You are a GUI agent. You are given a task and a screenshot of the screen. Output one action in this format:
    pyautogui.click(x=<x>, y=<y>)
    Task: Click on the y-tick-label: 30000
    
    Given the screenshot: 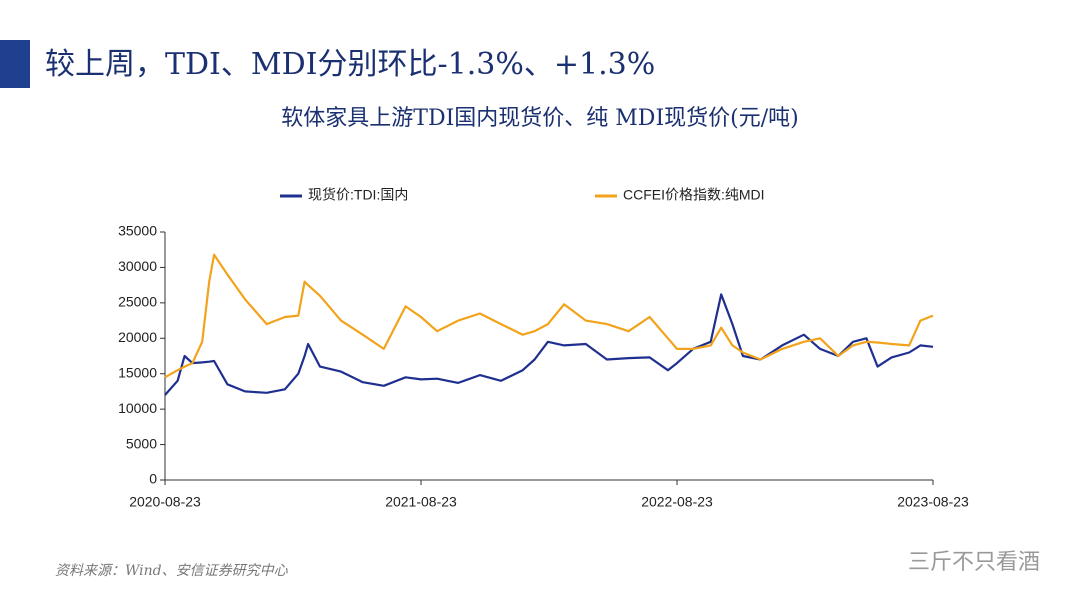 What is the action you would take?
    pyautogui.click(x=137, y=266)
    